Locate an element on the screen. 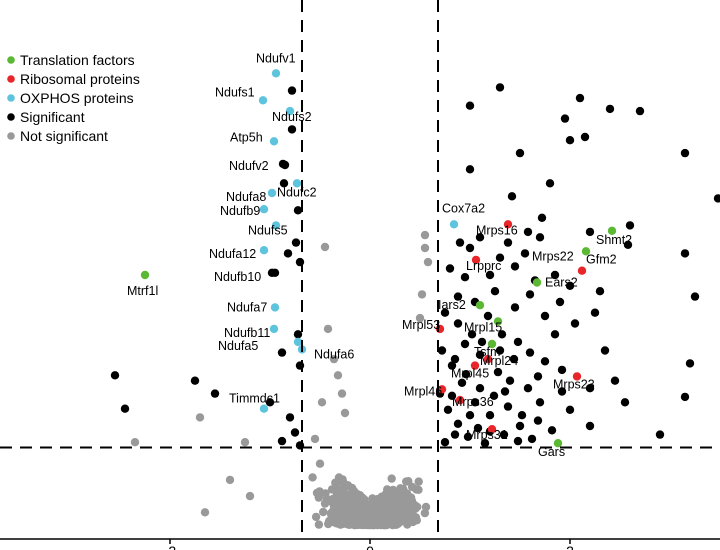 This screenshot has width=720, height=550. label-mrpl45: Mrpl45 is located at coordinates (470, 374).